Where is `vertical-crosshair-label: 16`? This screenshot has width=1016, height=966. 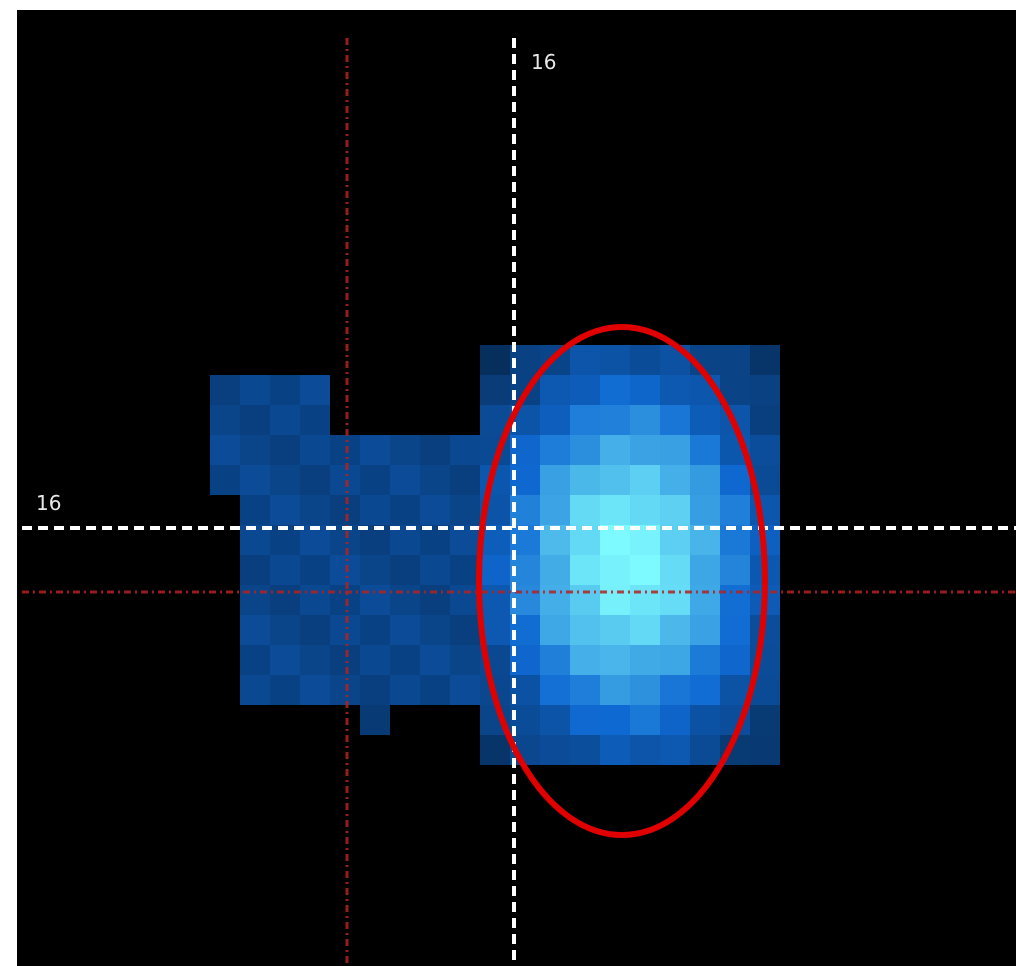 vertical-crosshair-label: 16 is located at coordinates (544, 62).